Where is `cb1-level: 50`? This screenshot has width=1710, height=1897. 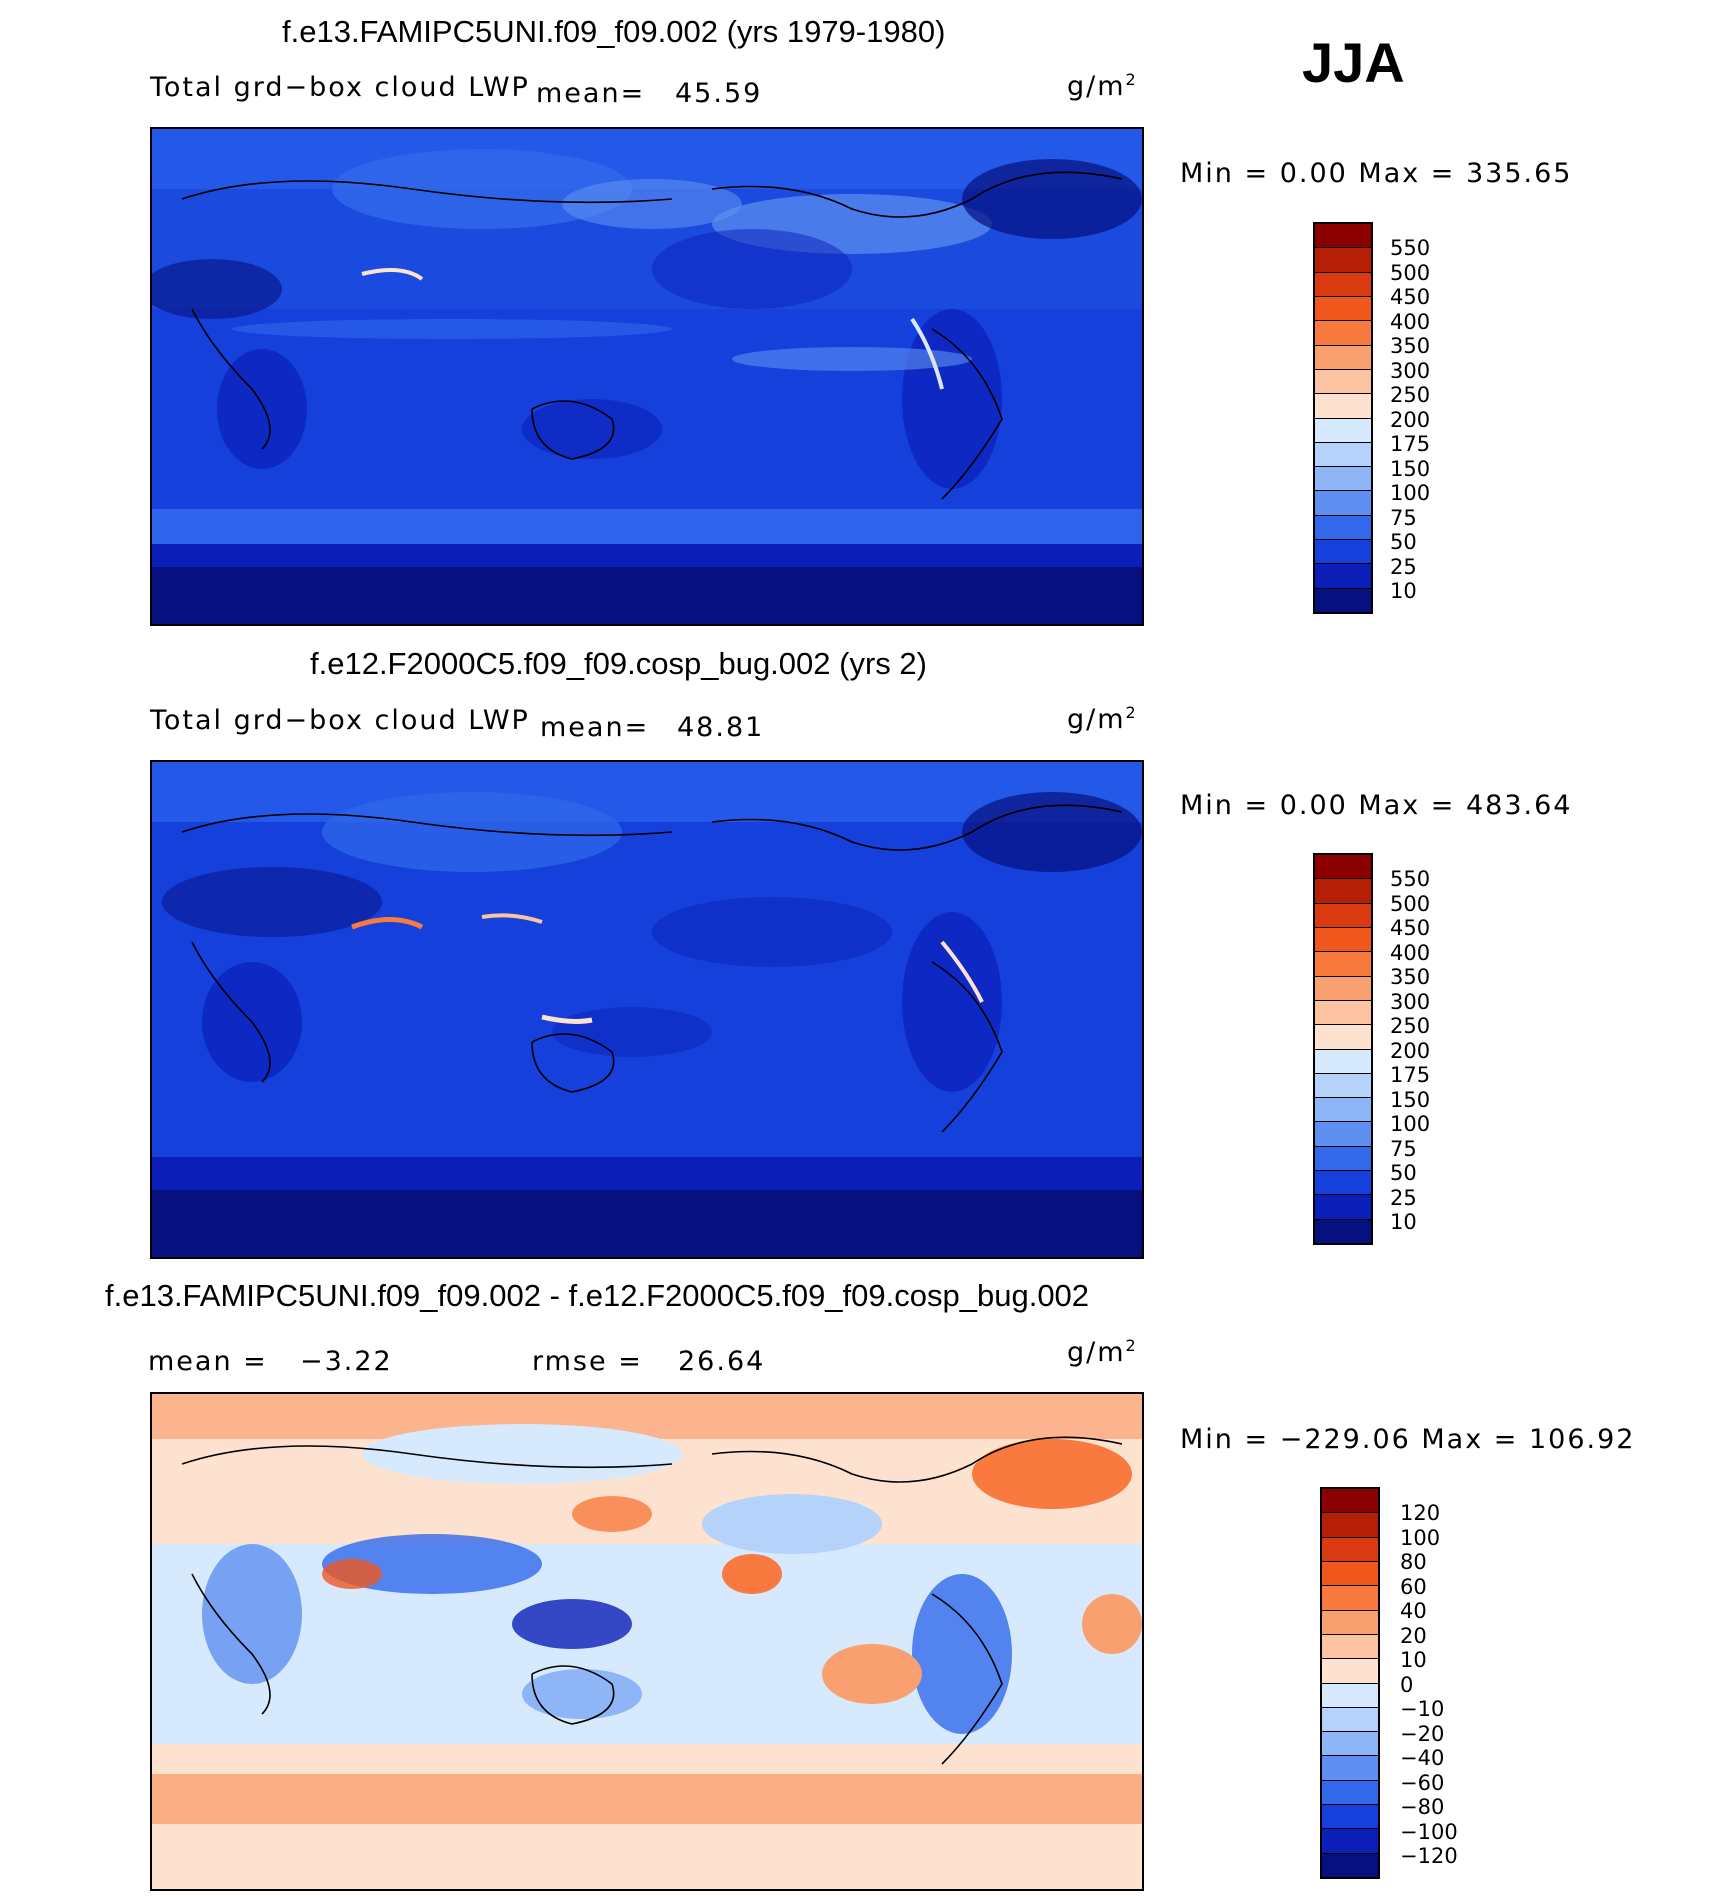 cb1-level: 50 is located at coordinates (1403, 542).